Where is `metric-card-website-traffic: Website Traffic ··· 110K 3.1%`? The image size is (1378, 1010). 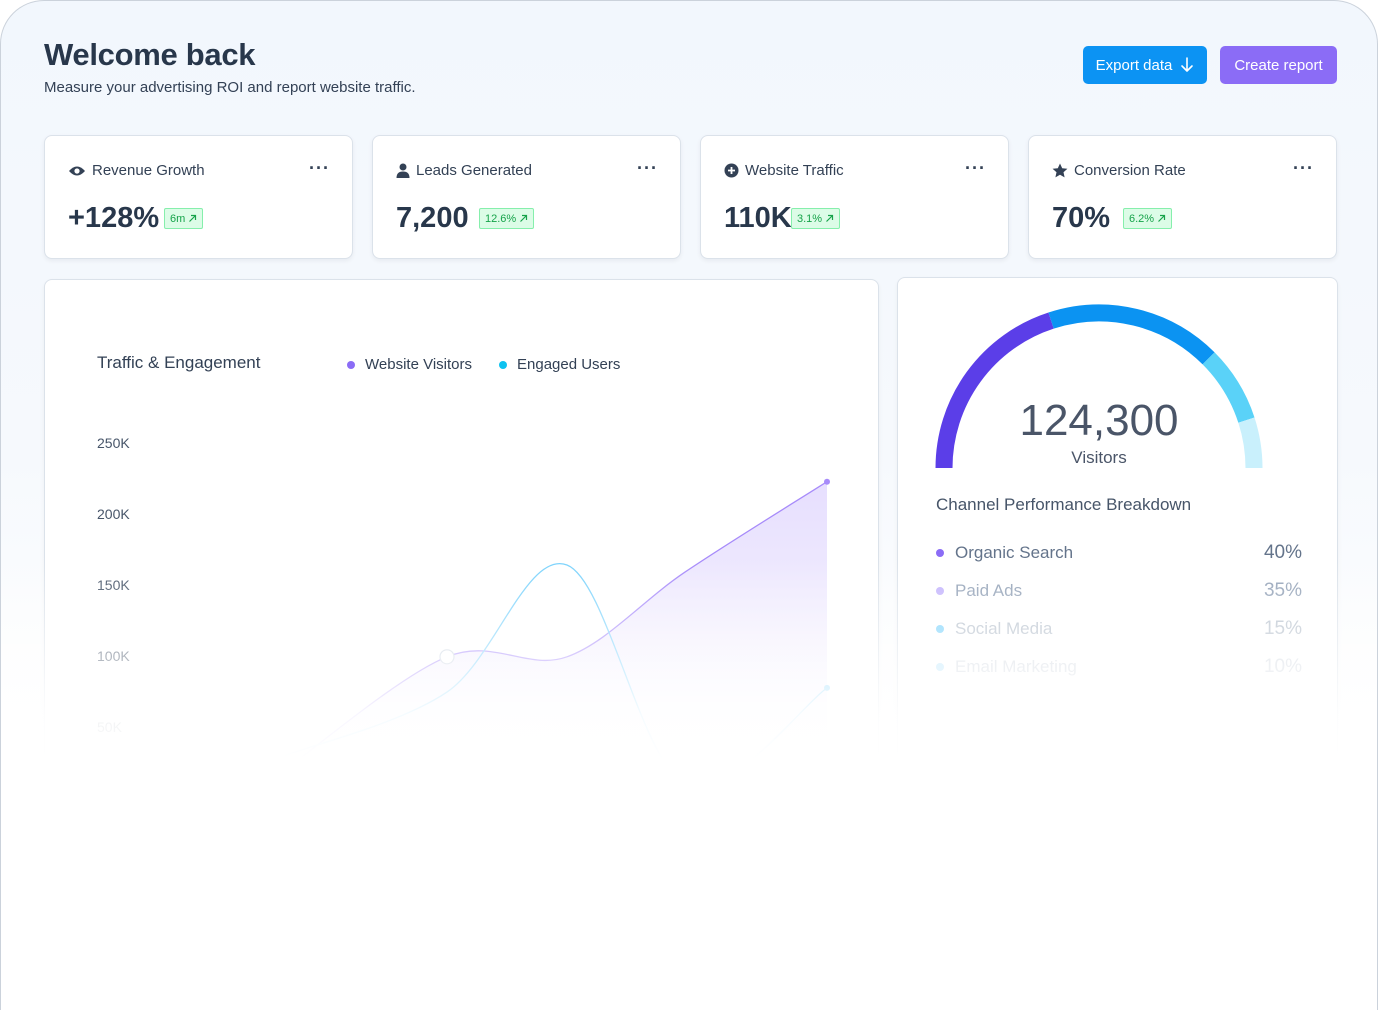 metric-card-website-traffic: Website Traffic ··· 110K 3.1% is located at coordinates (854, 197).